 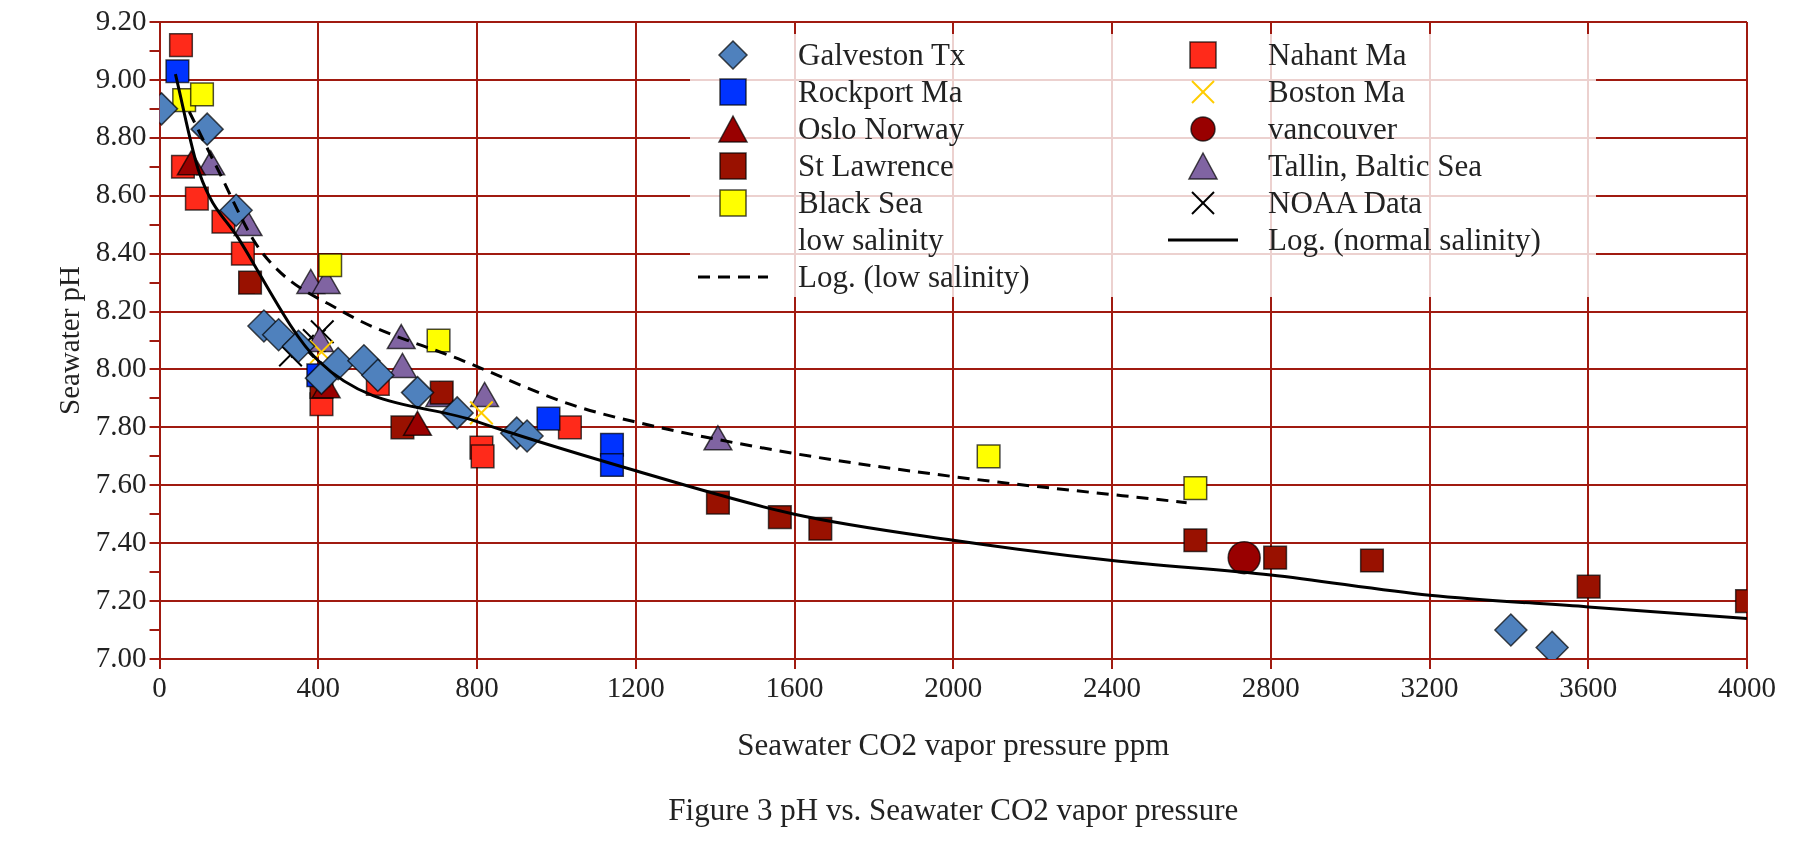 What do you see at coordinates (121, 19) in the screenshot?
I see `y-tick-label: 9.20` at bounding box center [121, 19].